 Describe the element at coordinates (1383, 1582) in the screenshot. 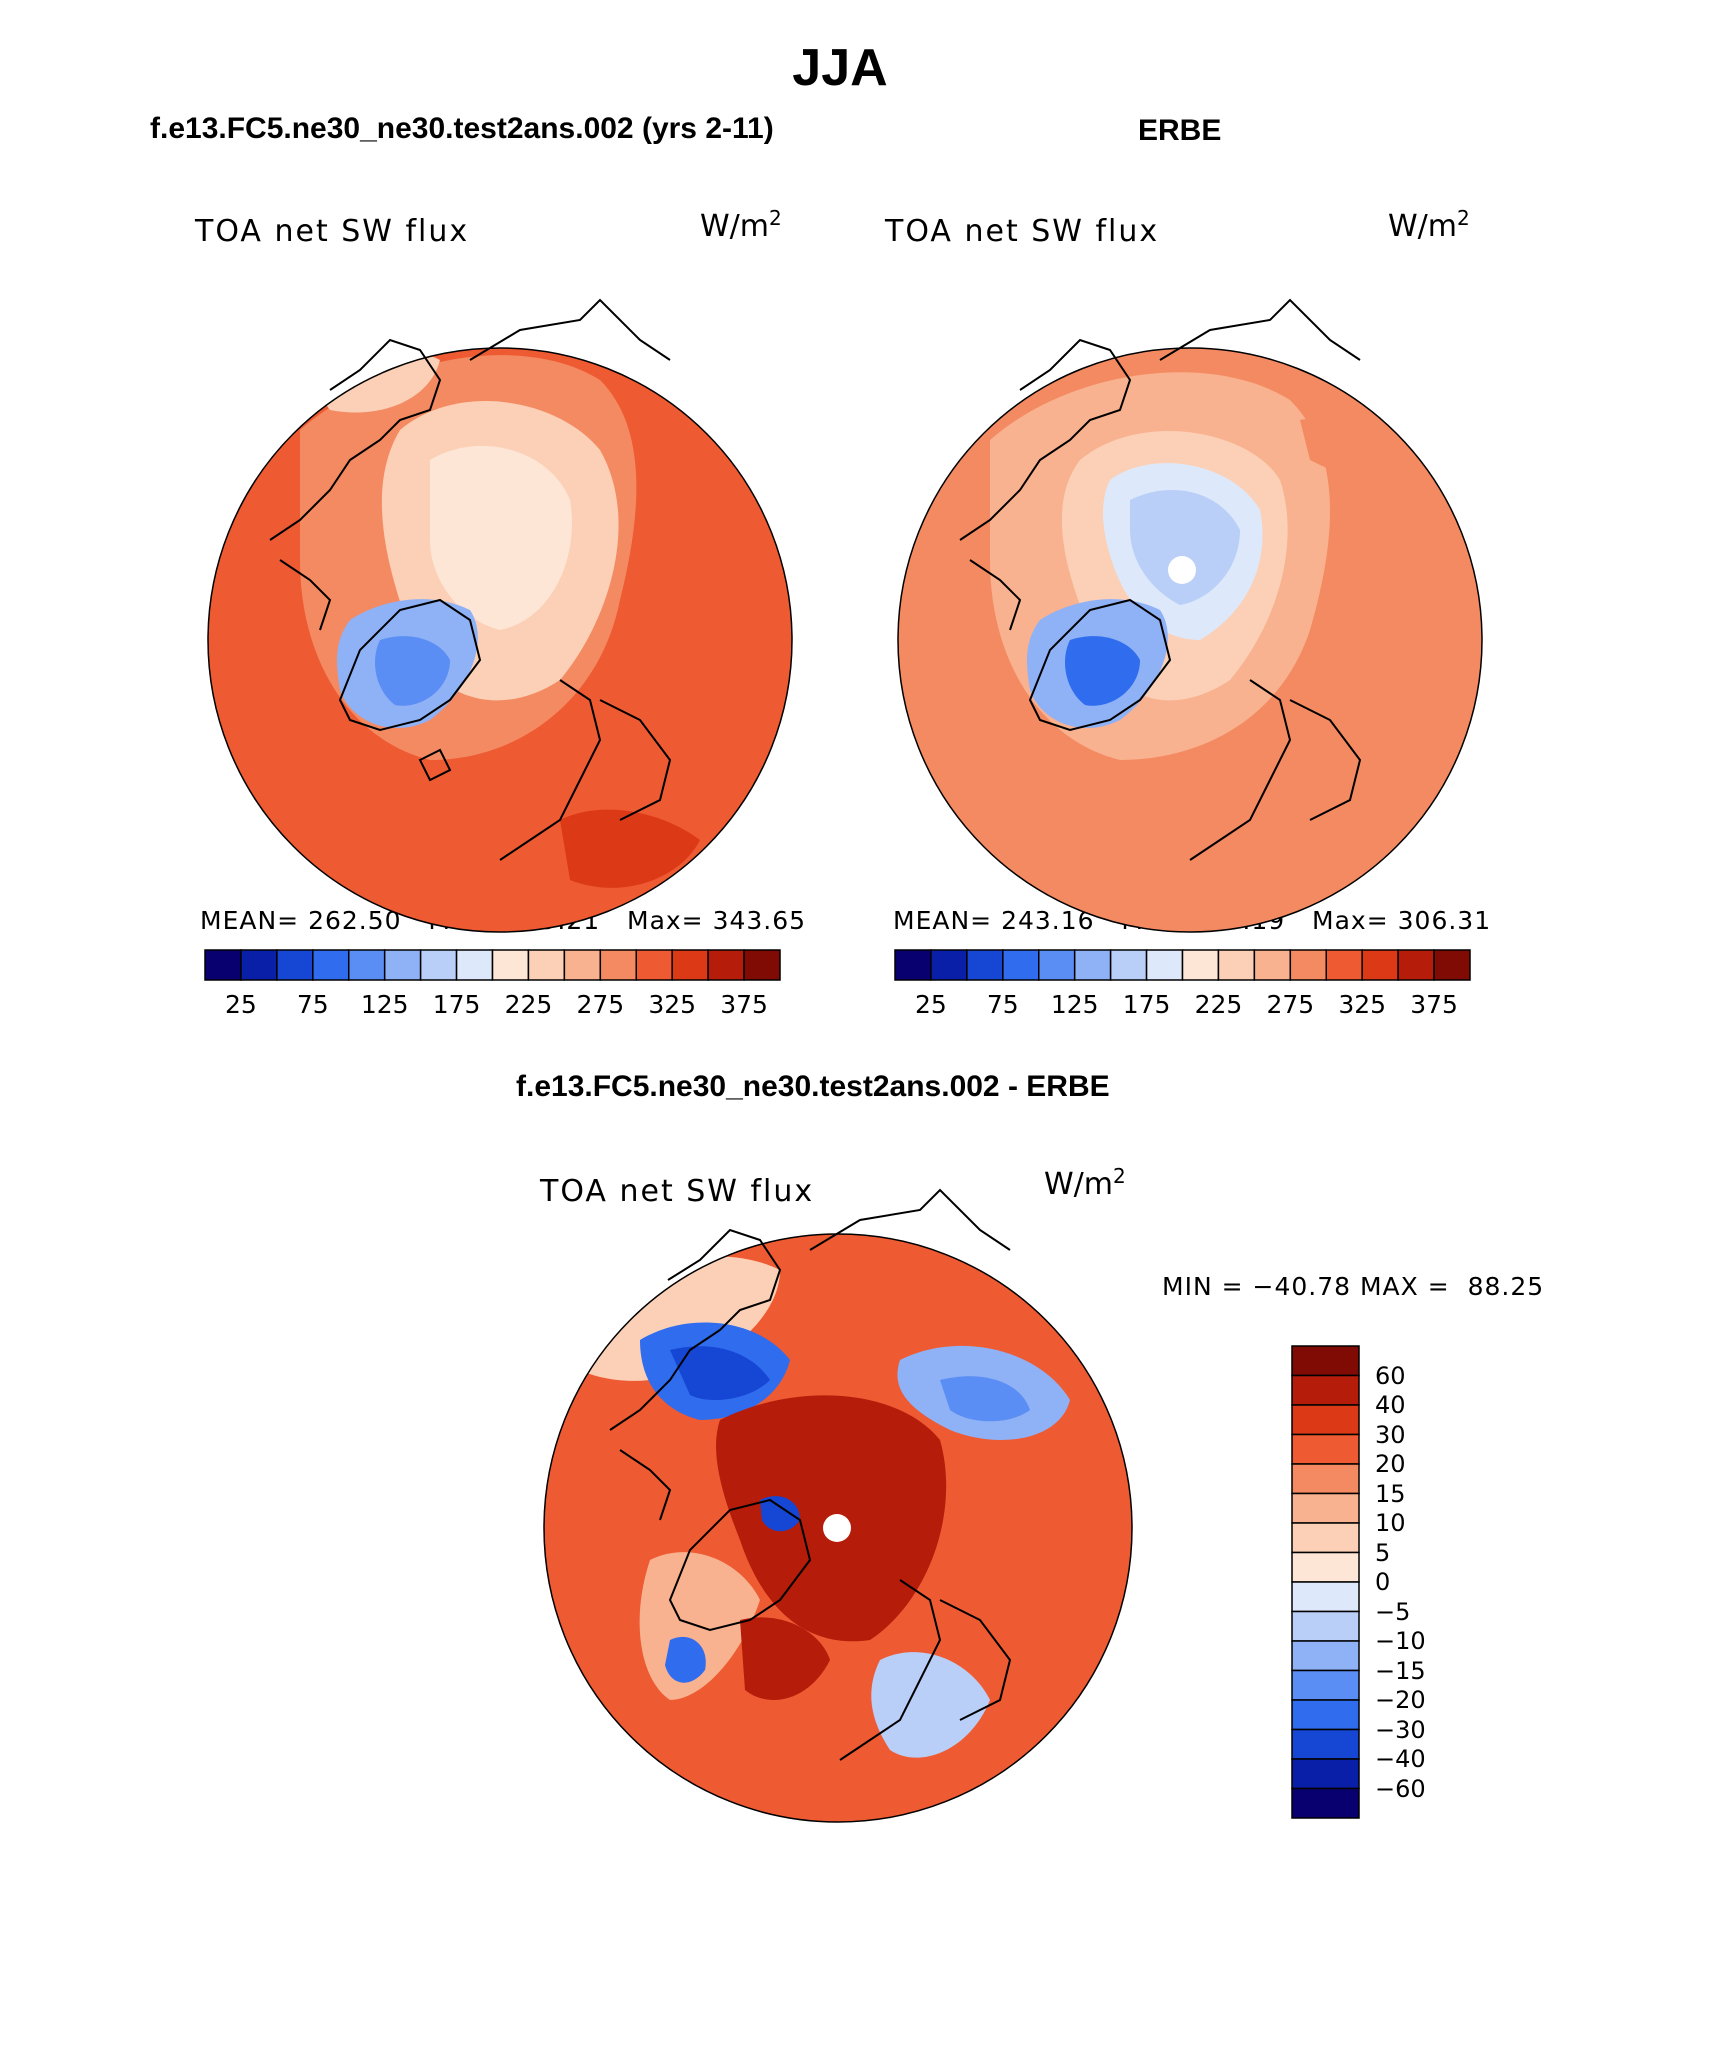

I see `diff-colorbar-tick: 0` at that location.